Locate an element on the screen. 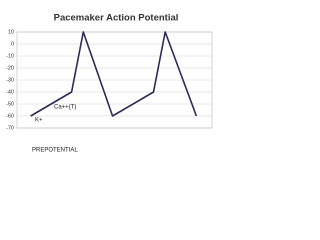 Image resolution: width=320 pixels, height=240 pixels. y-tick-label: -60 is located at coordinates (10, 116).